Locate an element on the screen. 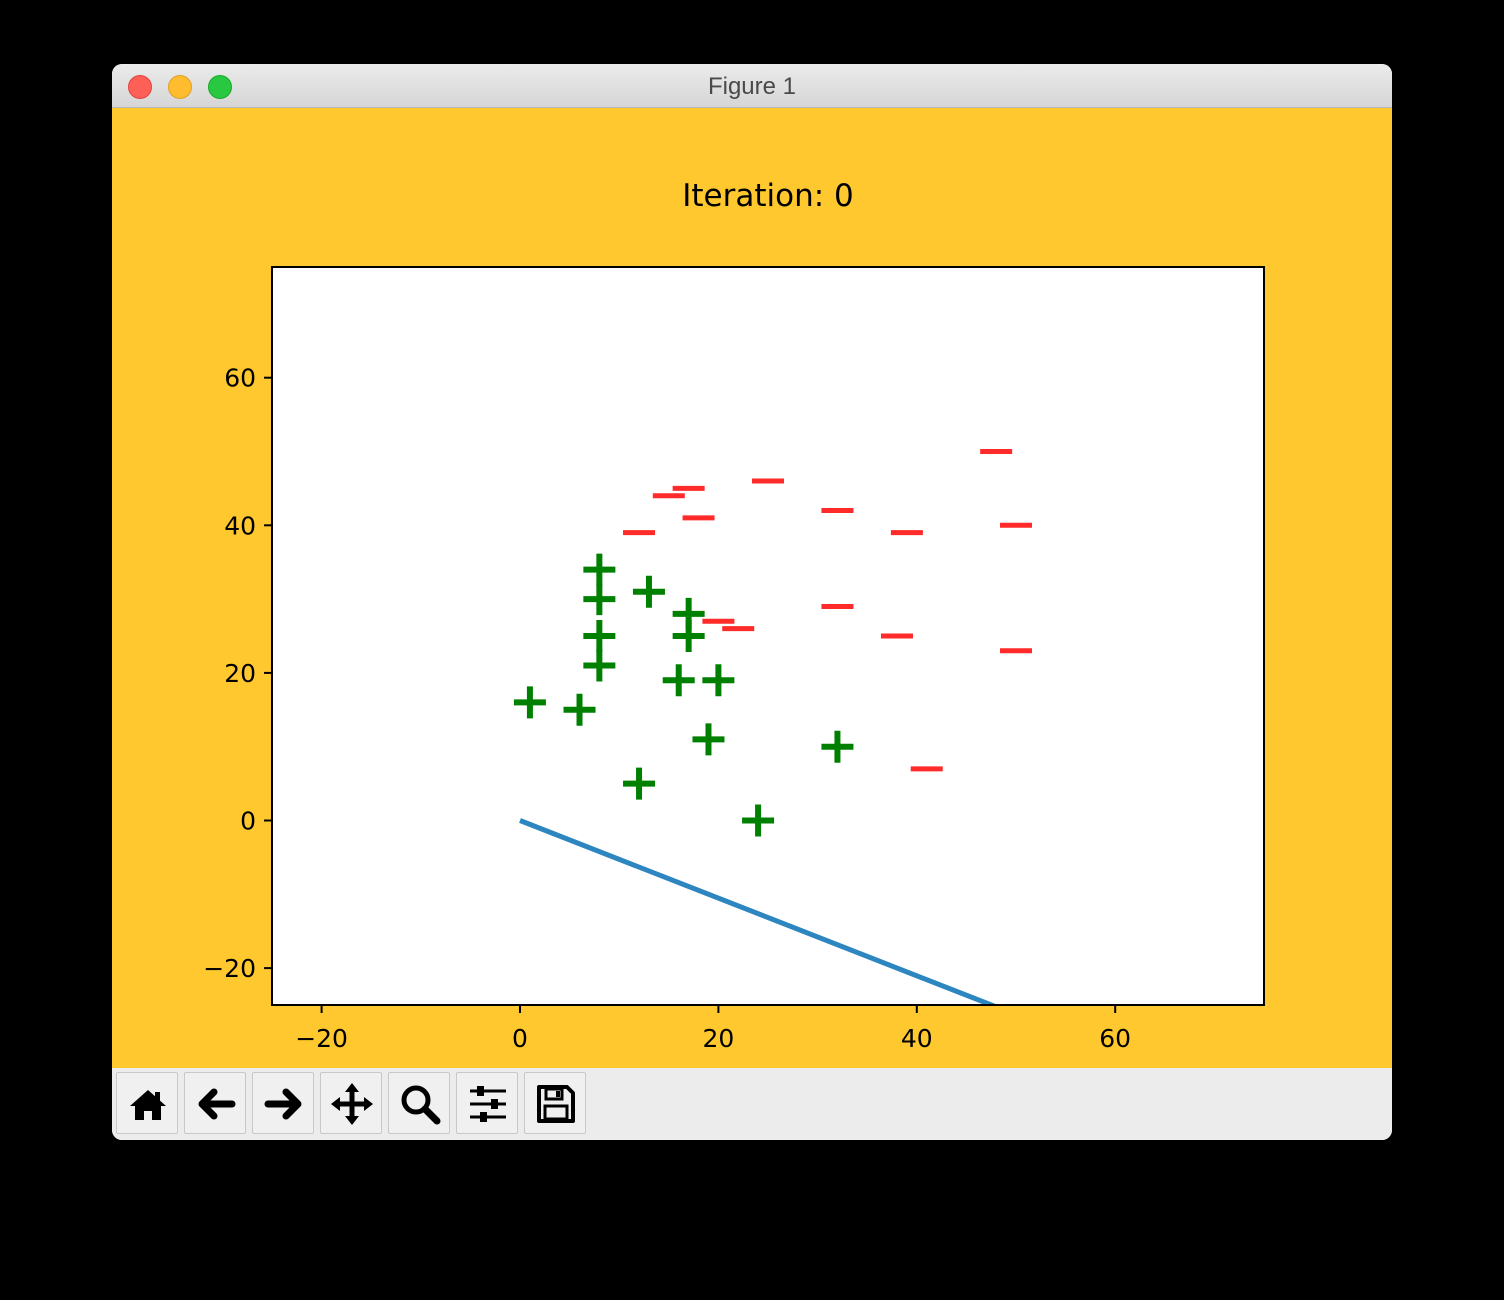  close-window-button is located at coordinates (140, 87).